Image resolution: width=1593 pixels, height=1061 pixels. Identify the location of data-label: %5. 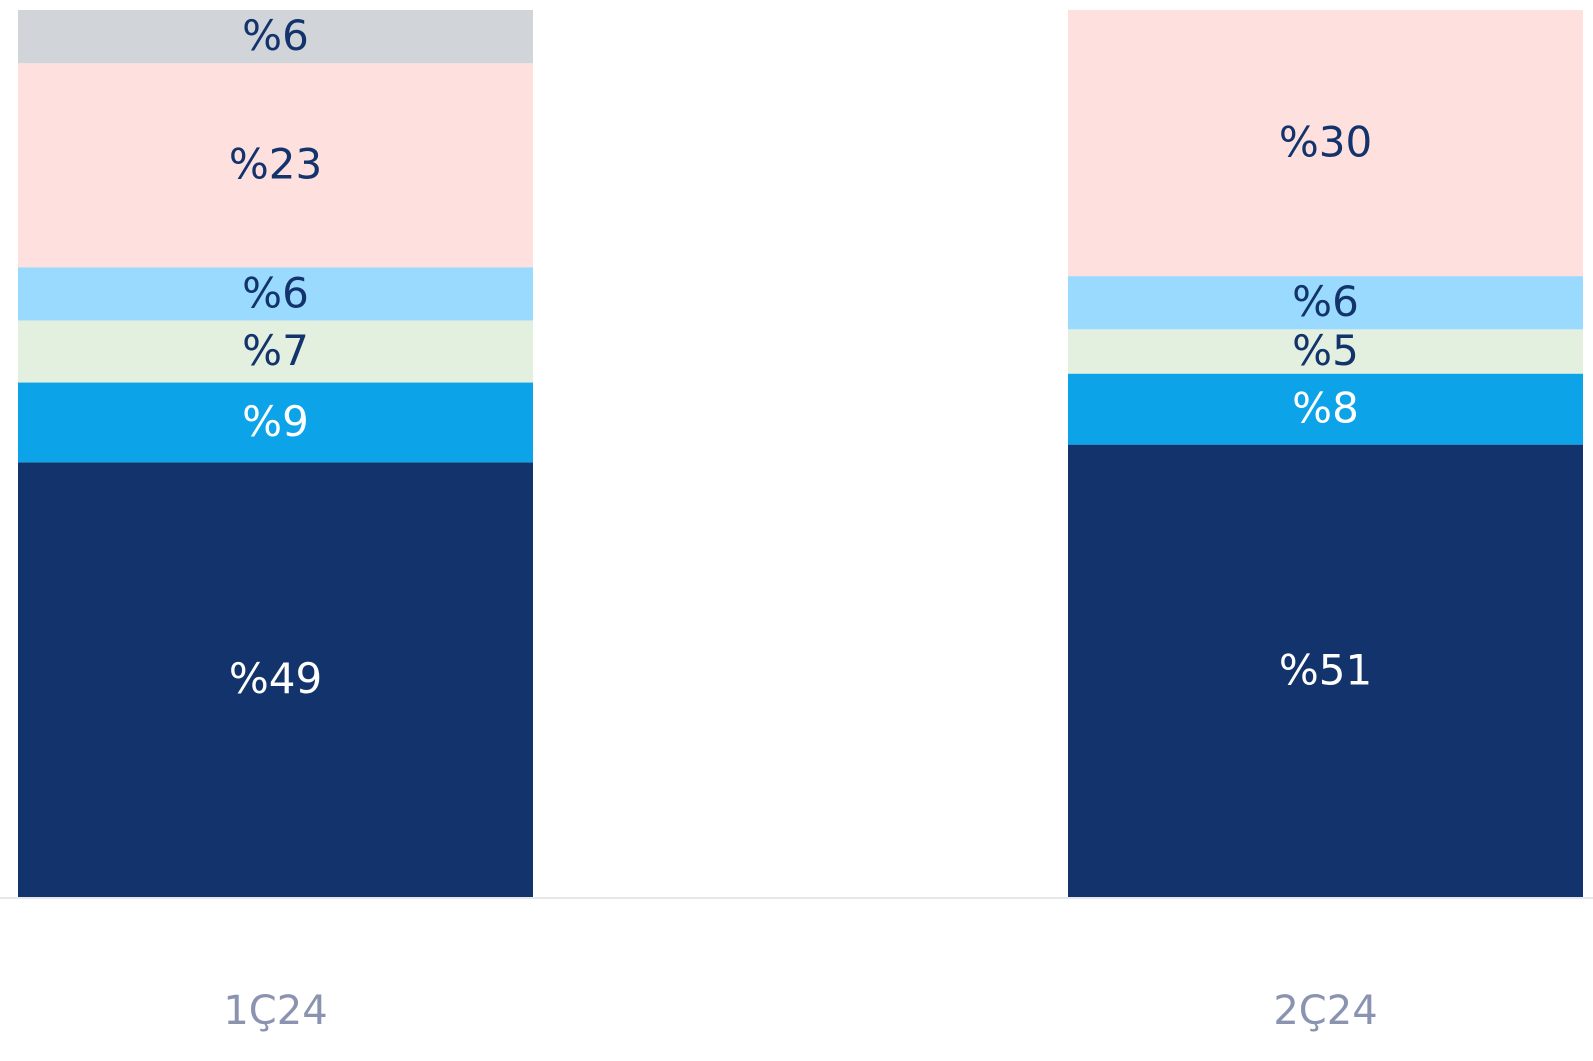
(1325, 350).